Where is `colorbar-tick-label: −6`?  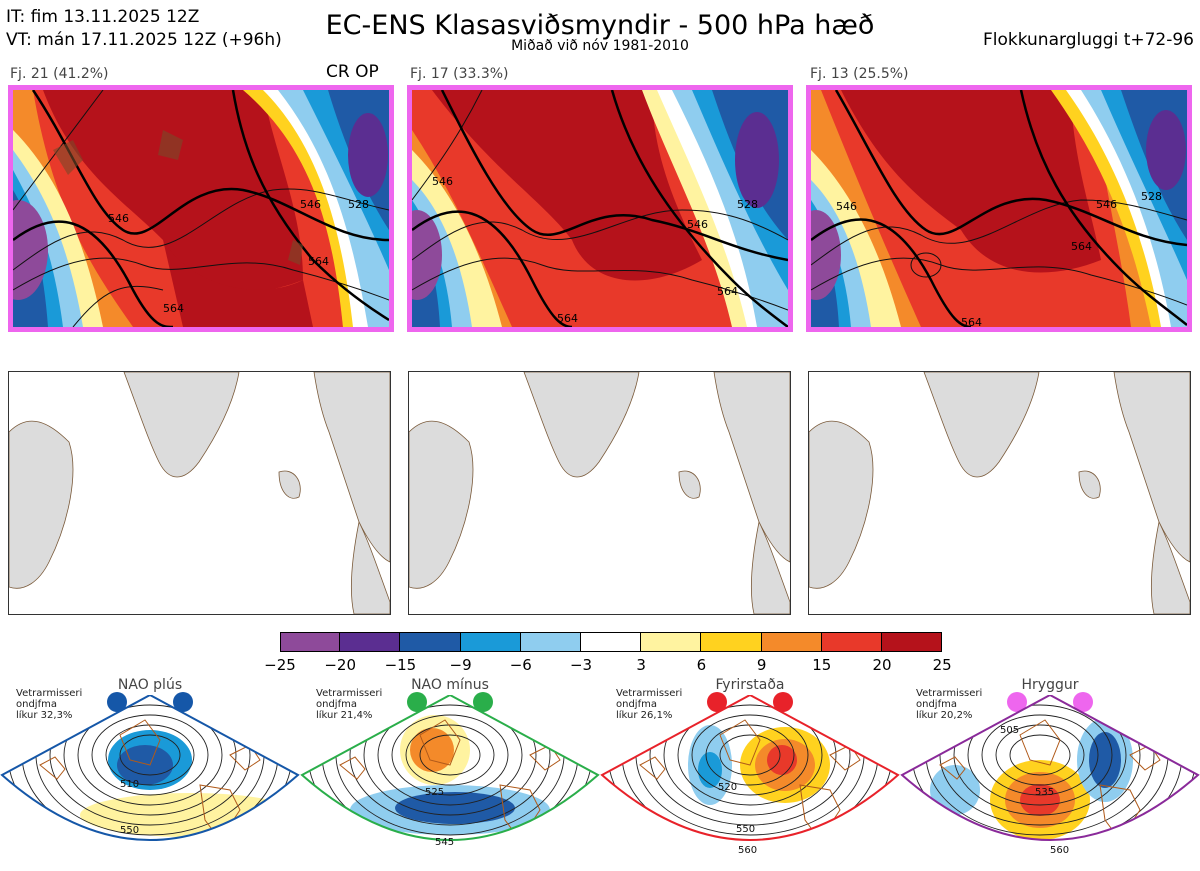
colorbar-tick-label: −6 is located at coordinates (520, 665).